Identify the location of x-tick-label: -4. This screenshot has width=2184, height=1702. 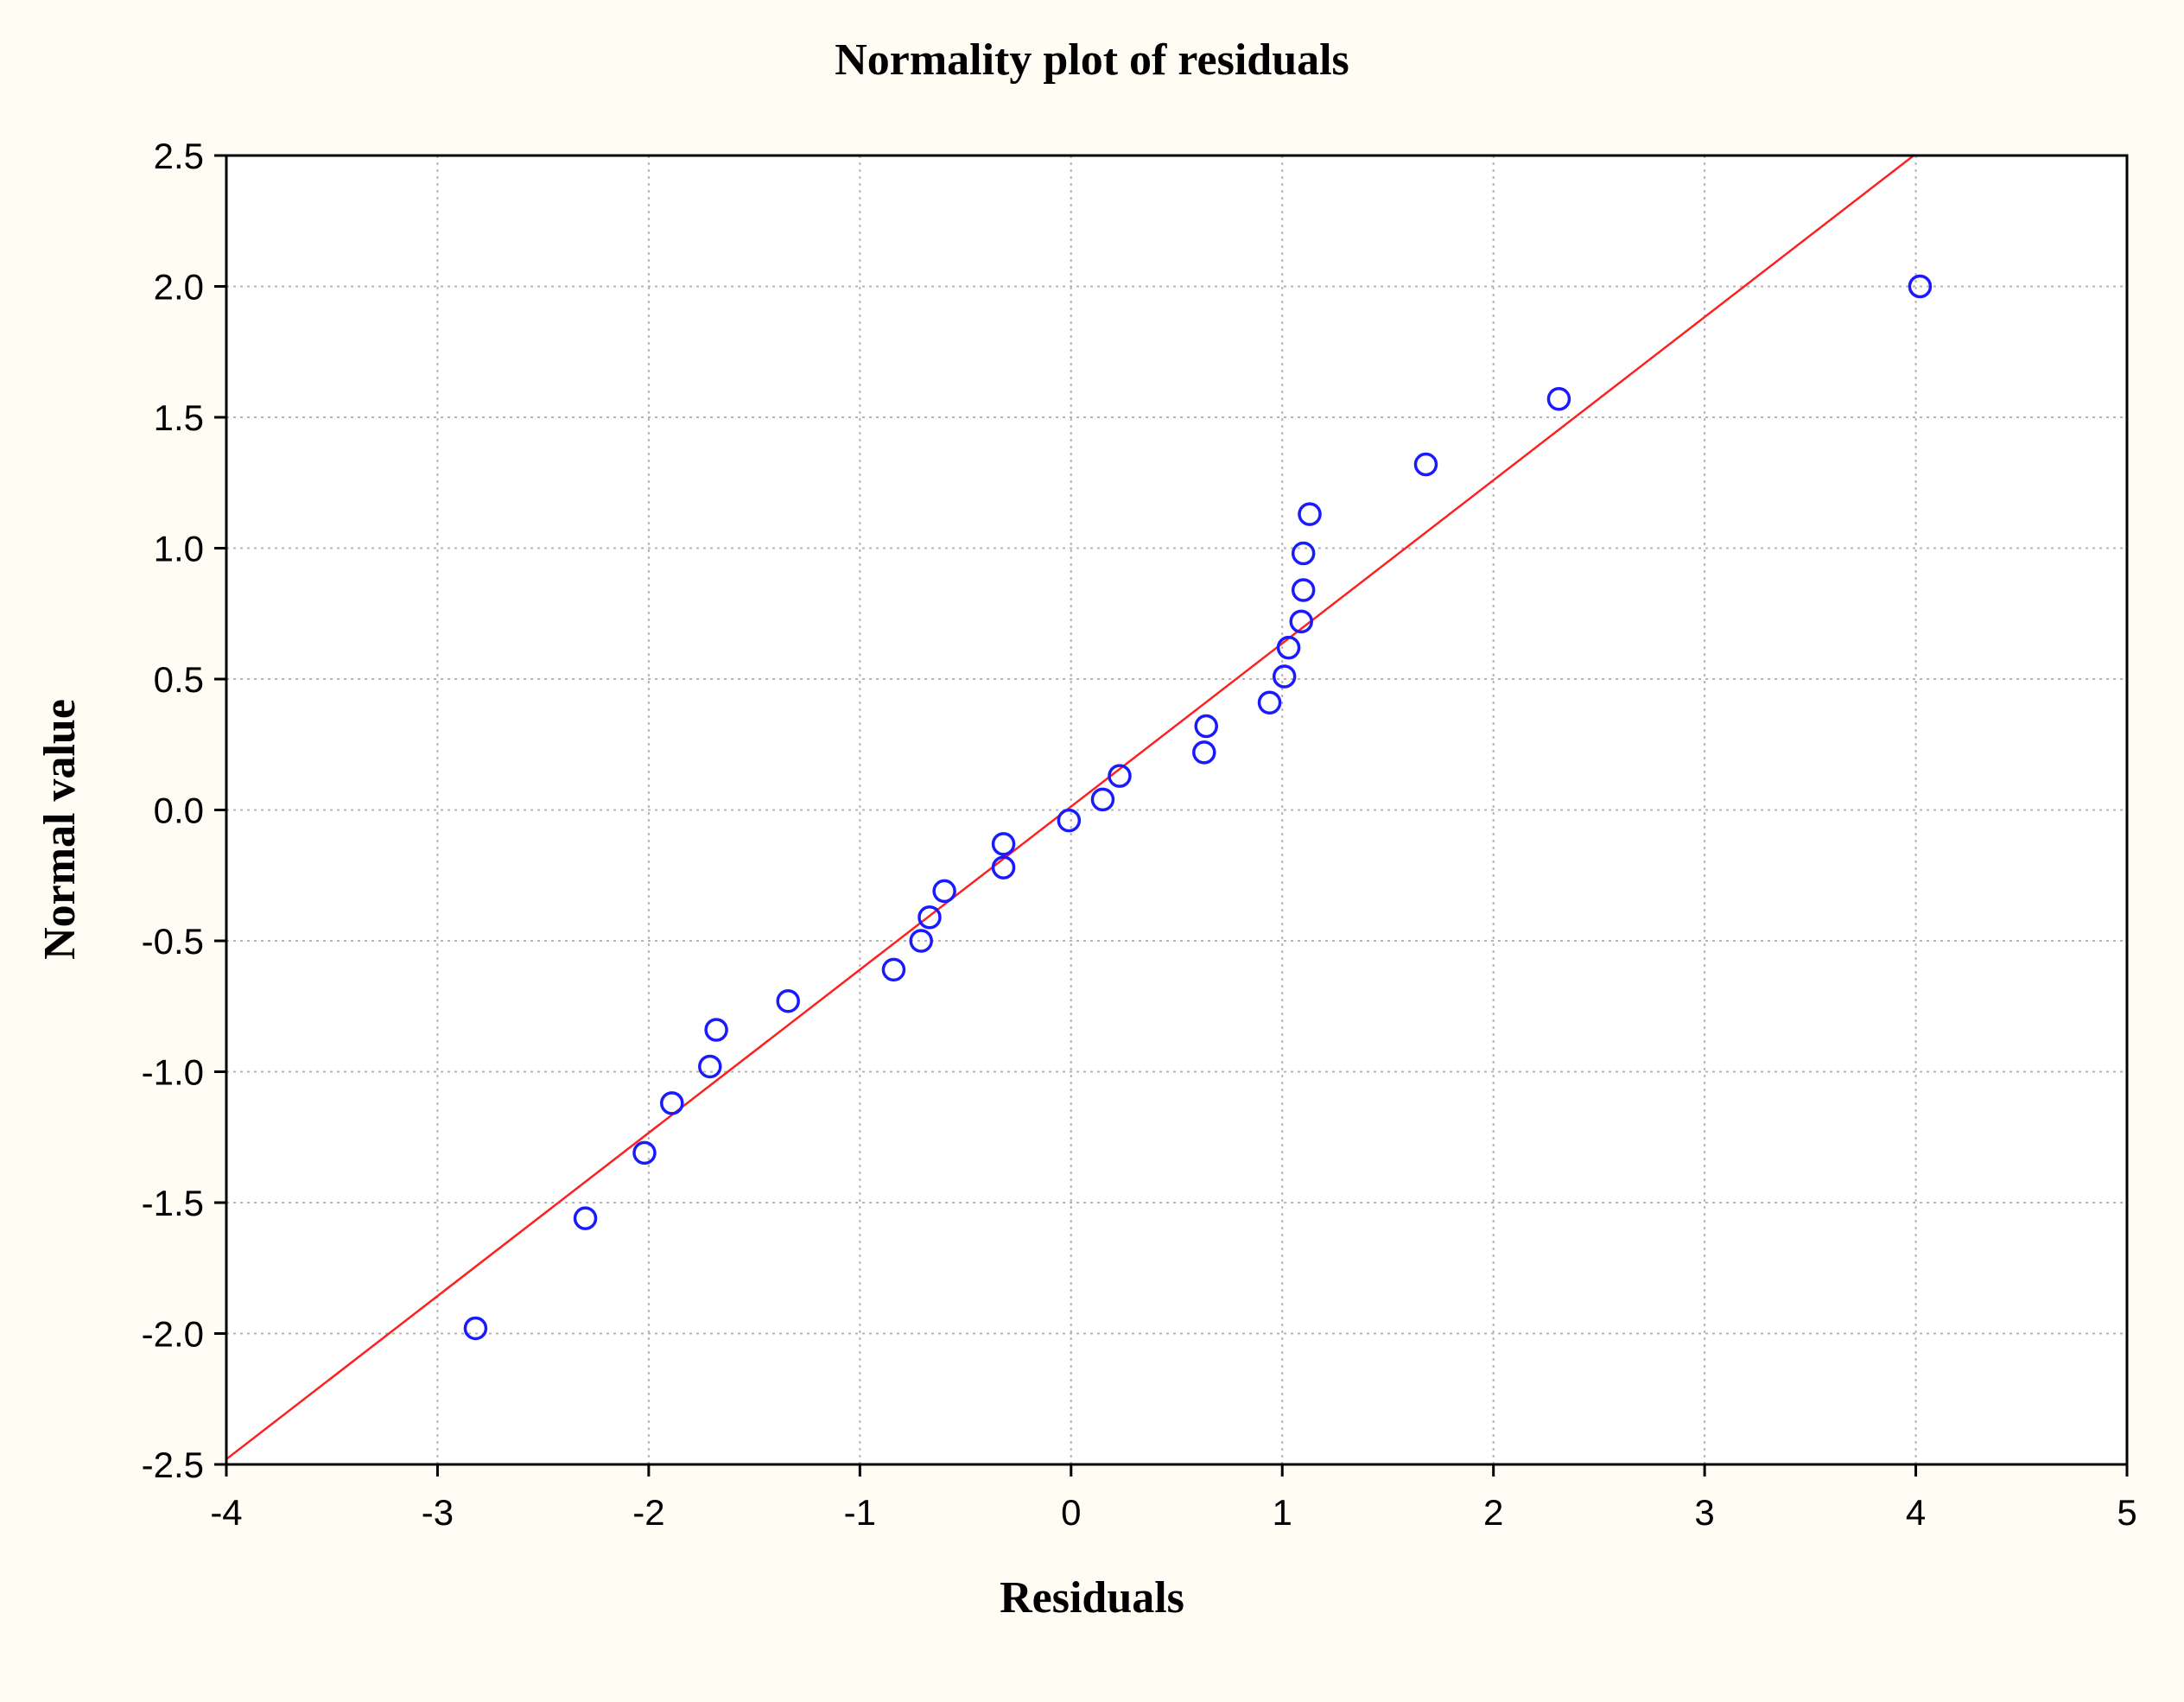
(226, 1512).